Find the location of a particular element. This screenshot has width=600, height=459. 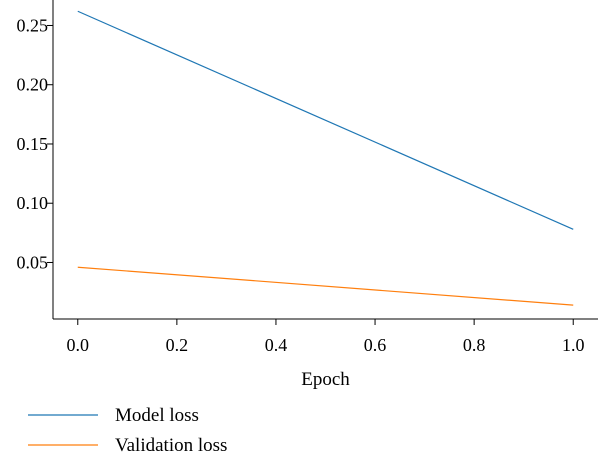

x-tick-label: 0.4 is located at coordinates (276, 345).